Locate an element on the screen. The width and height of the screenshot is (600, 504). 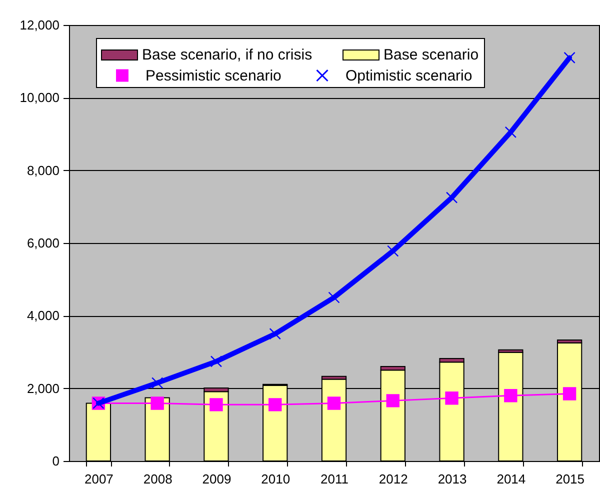
y-tick-label: 8,000 is located at coordinates (43, 170).